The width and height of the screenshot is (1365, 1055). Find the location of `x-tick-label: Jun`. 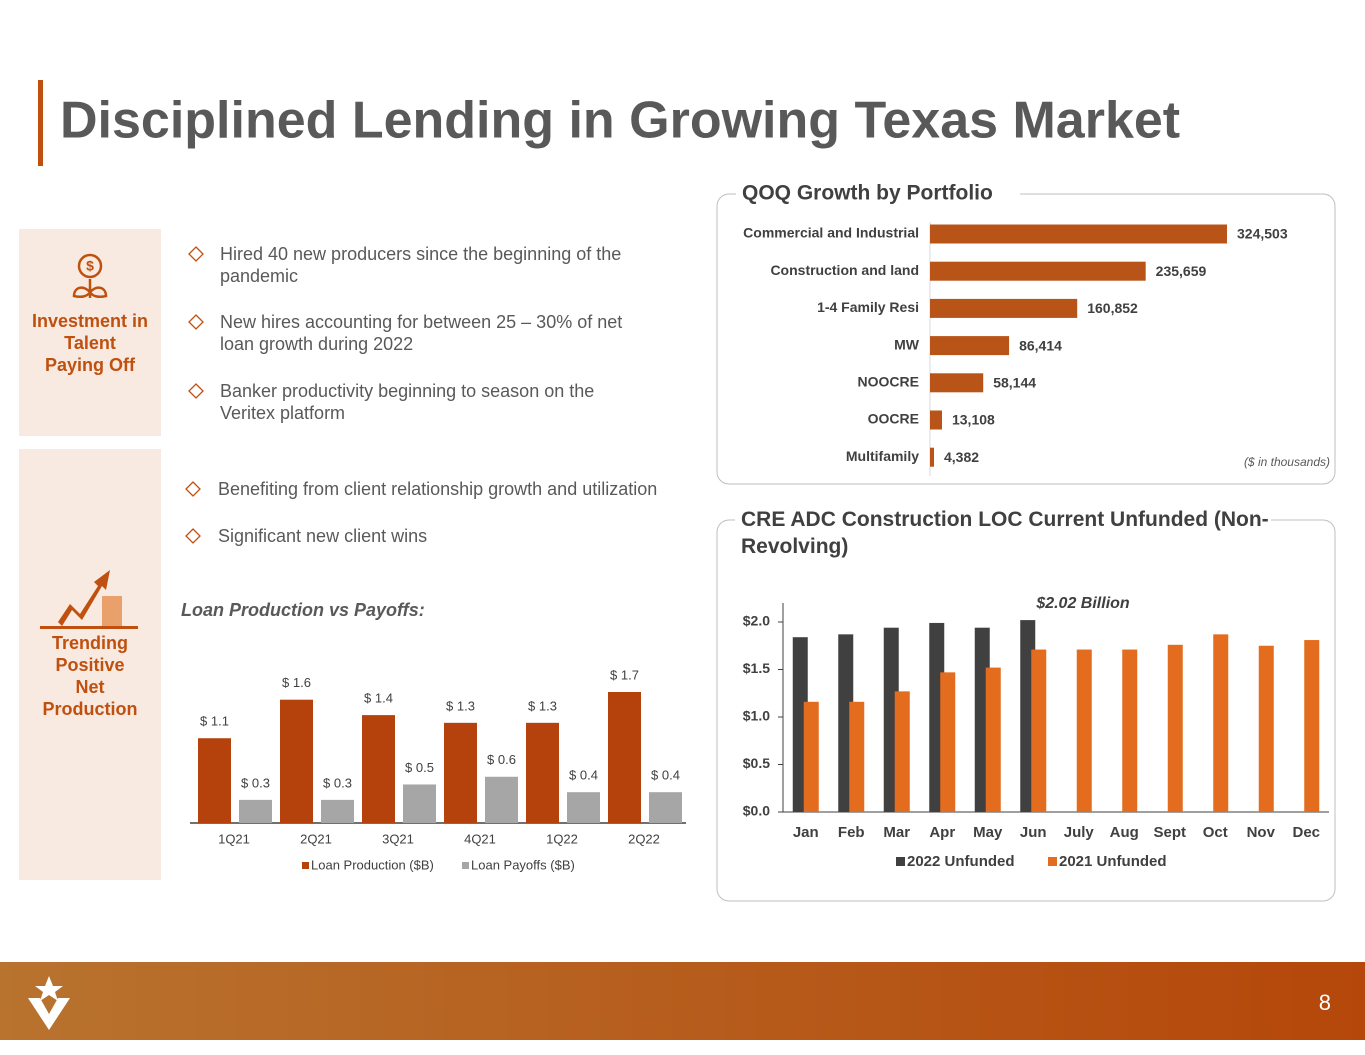

x-tick-label: Jun is located at coordinates (1033, 832).